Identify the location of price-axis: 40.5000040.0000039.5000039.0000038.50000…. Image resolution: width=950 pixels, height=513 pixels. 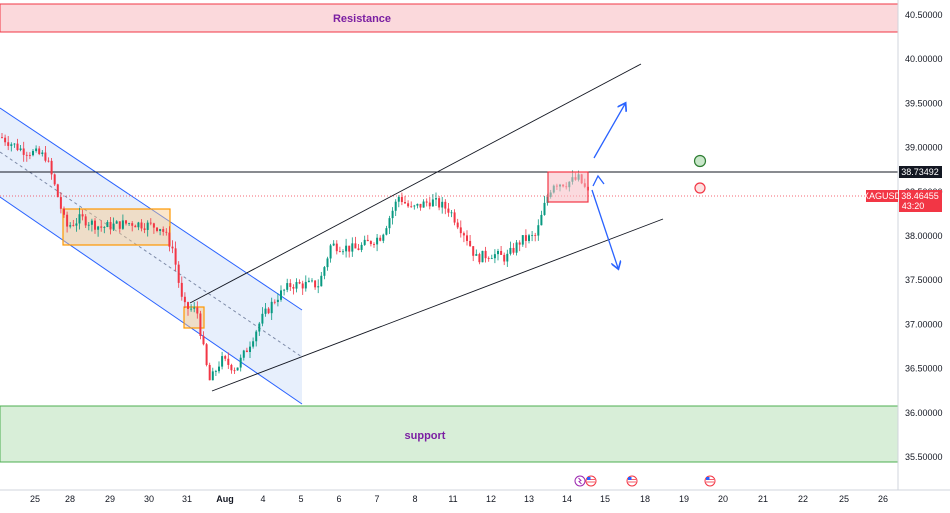
(924, 236).